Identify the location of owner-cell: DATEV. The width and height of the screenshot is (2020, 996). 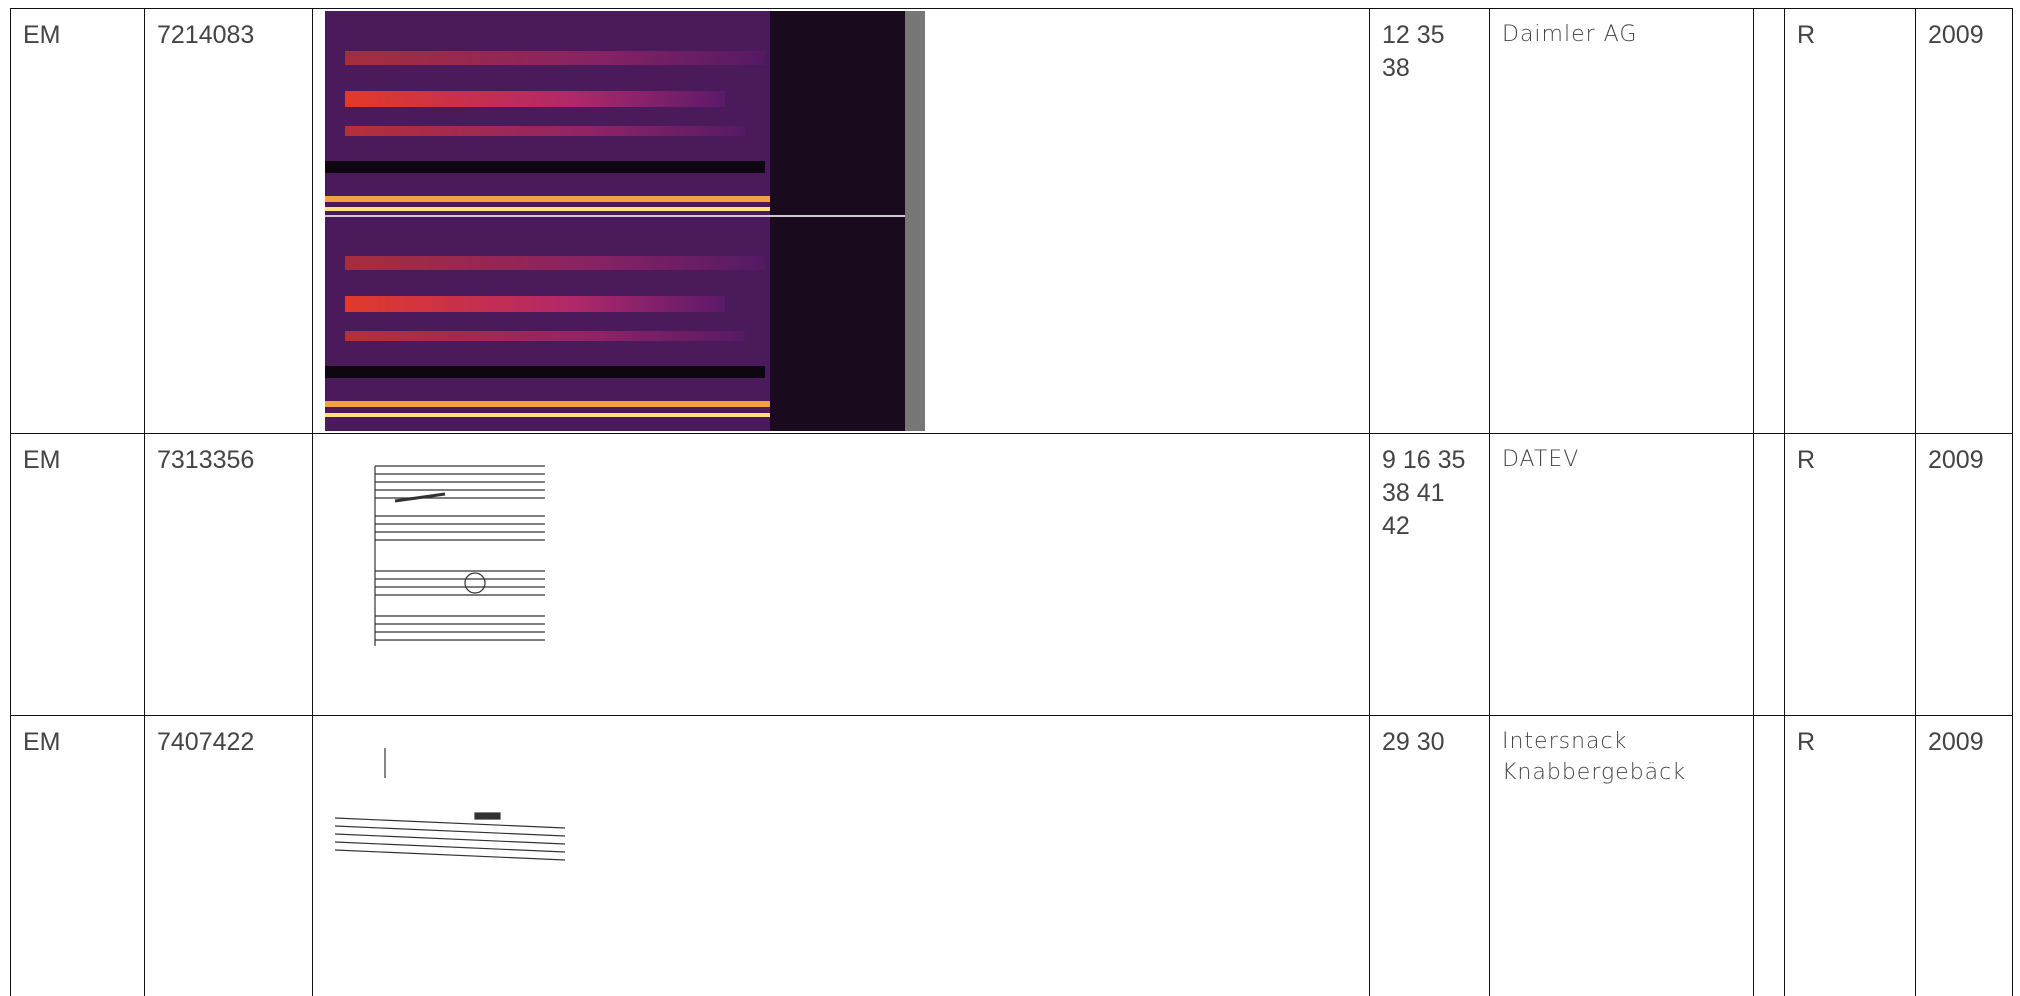
(1622, 575).